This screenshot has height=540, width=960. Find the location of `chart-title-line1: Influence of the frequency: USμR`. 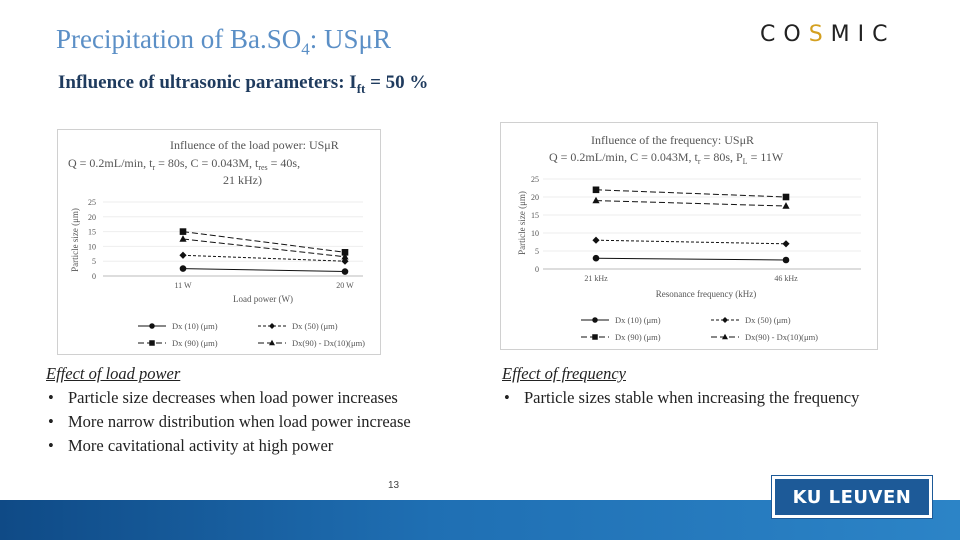

chart-title-line1: Influence of the frequency: USμR is located at coordinates (672, 140).